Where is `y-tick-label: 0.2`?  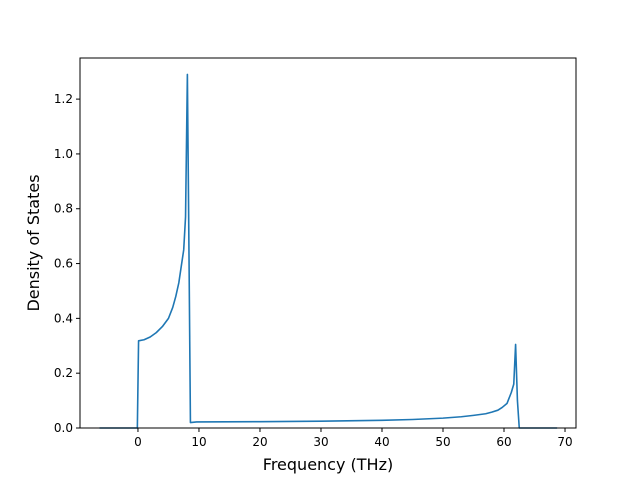 y-tick-label: 0.2 is located at coordinates (63, 373).